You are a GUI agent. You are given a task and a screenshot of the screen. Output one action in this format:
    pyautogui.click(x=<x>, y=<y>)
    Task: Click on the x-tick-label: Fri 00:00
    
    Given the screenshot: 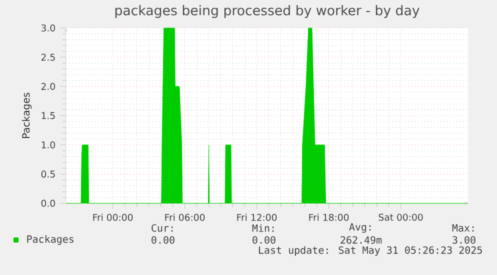 What is the action you would take?
    pyautogui.click(x=113, y=217)
    